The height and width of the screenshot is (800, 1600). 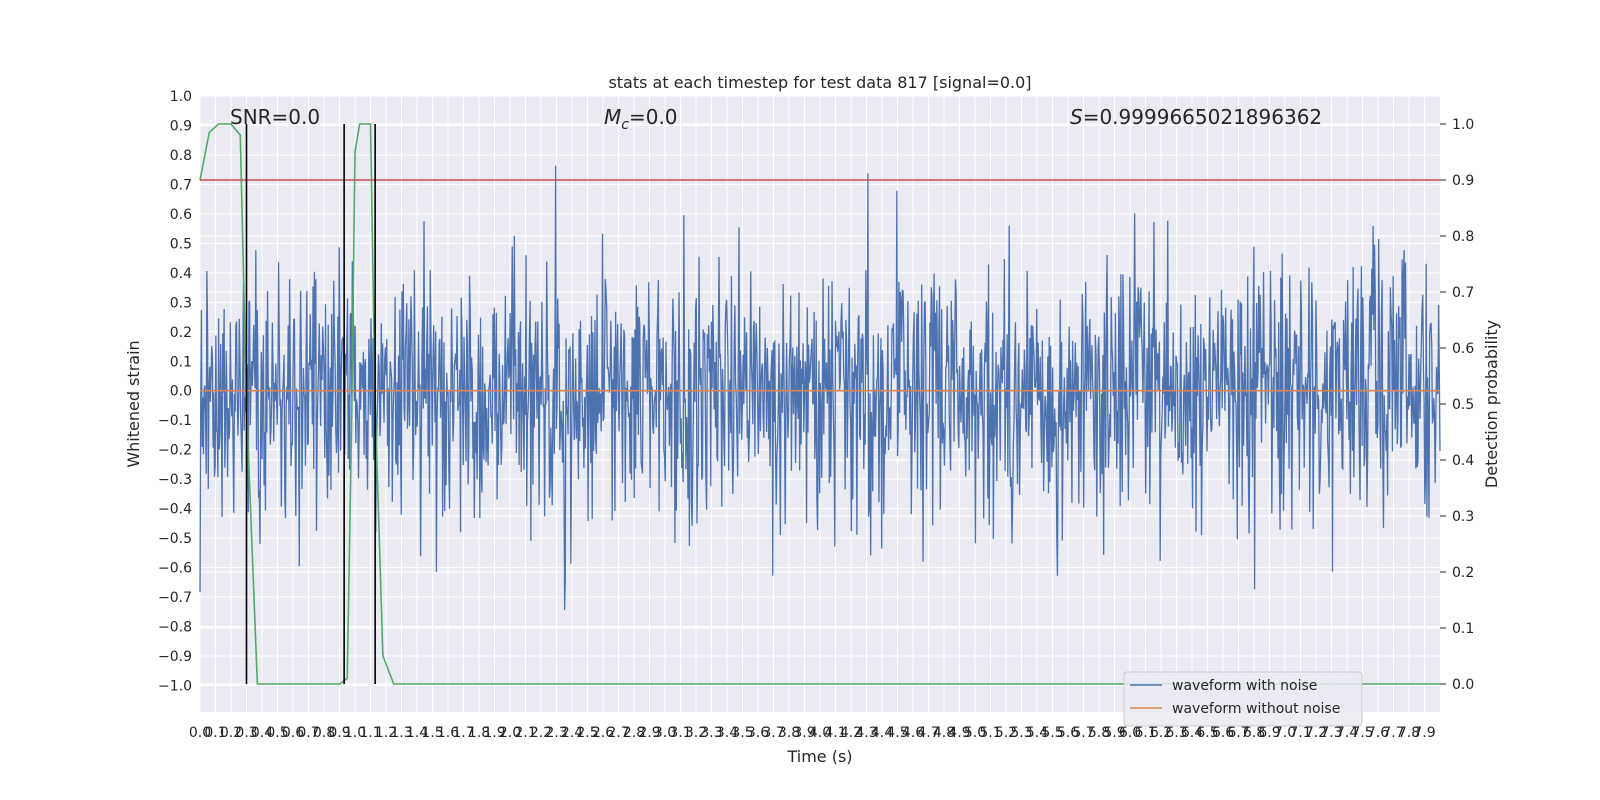 I want to click on x-tick-label: 3.6, so click(x=758, y=733).